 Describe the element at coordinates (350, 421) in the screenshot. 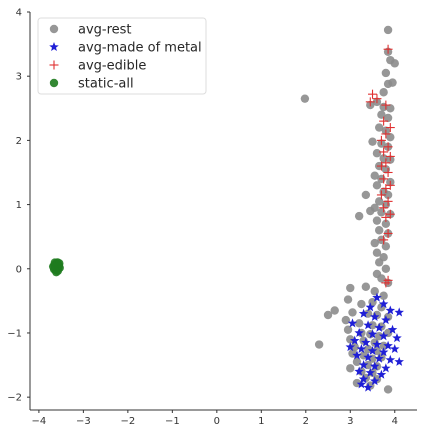

I see `x-tick-label: 3` at that location.